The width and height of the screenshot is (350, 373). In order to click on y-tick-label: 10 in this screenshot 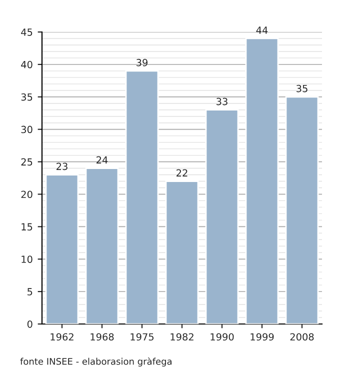, I will do `click(27, 259)`.